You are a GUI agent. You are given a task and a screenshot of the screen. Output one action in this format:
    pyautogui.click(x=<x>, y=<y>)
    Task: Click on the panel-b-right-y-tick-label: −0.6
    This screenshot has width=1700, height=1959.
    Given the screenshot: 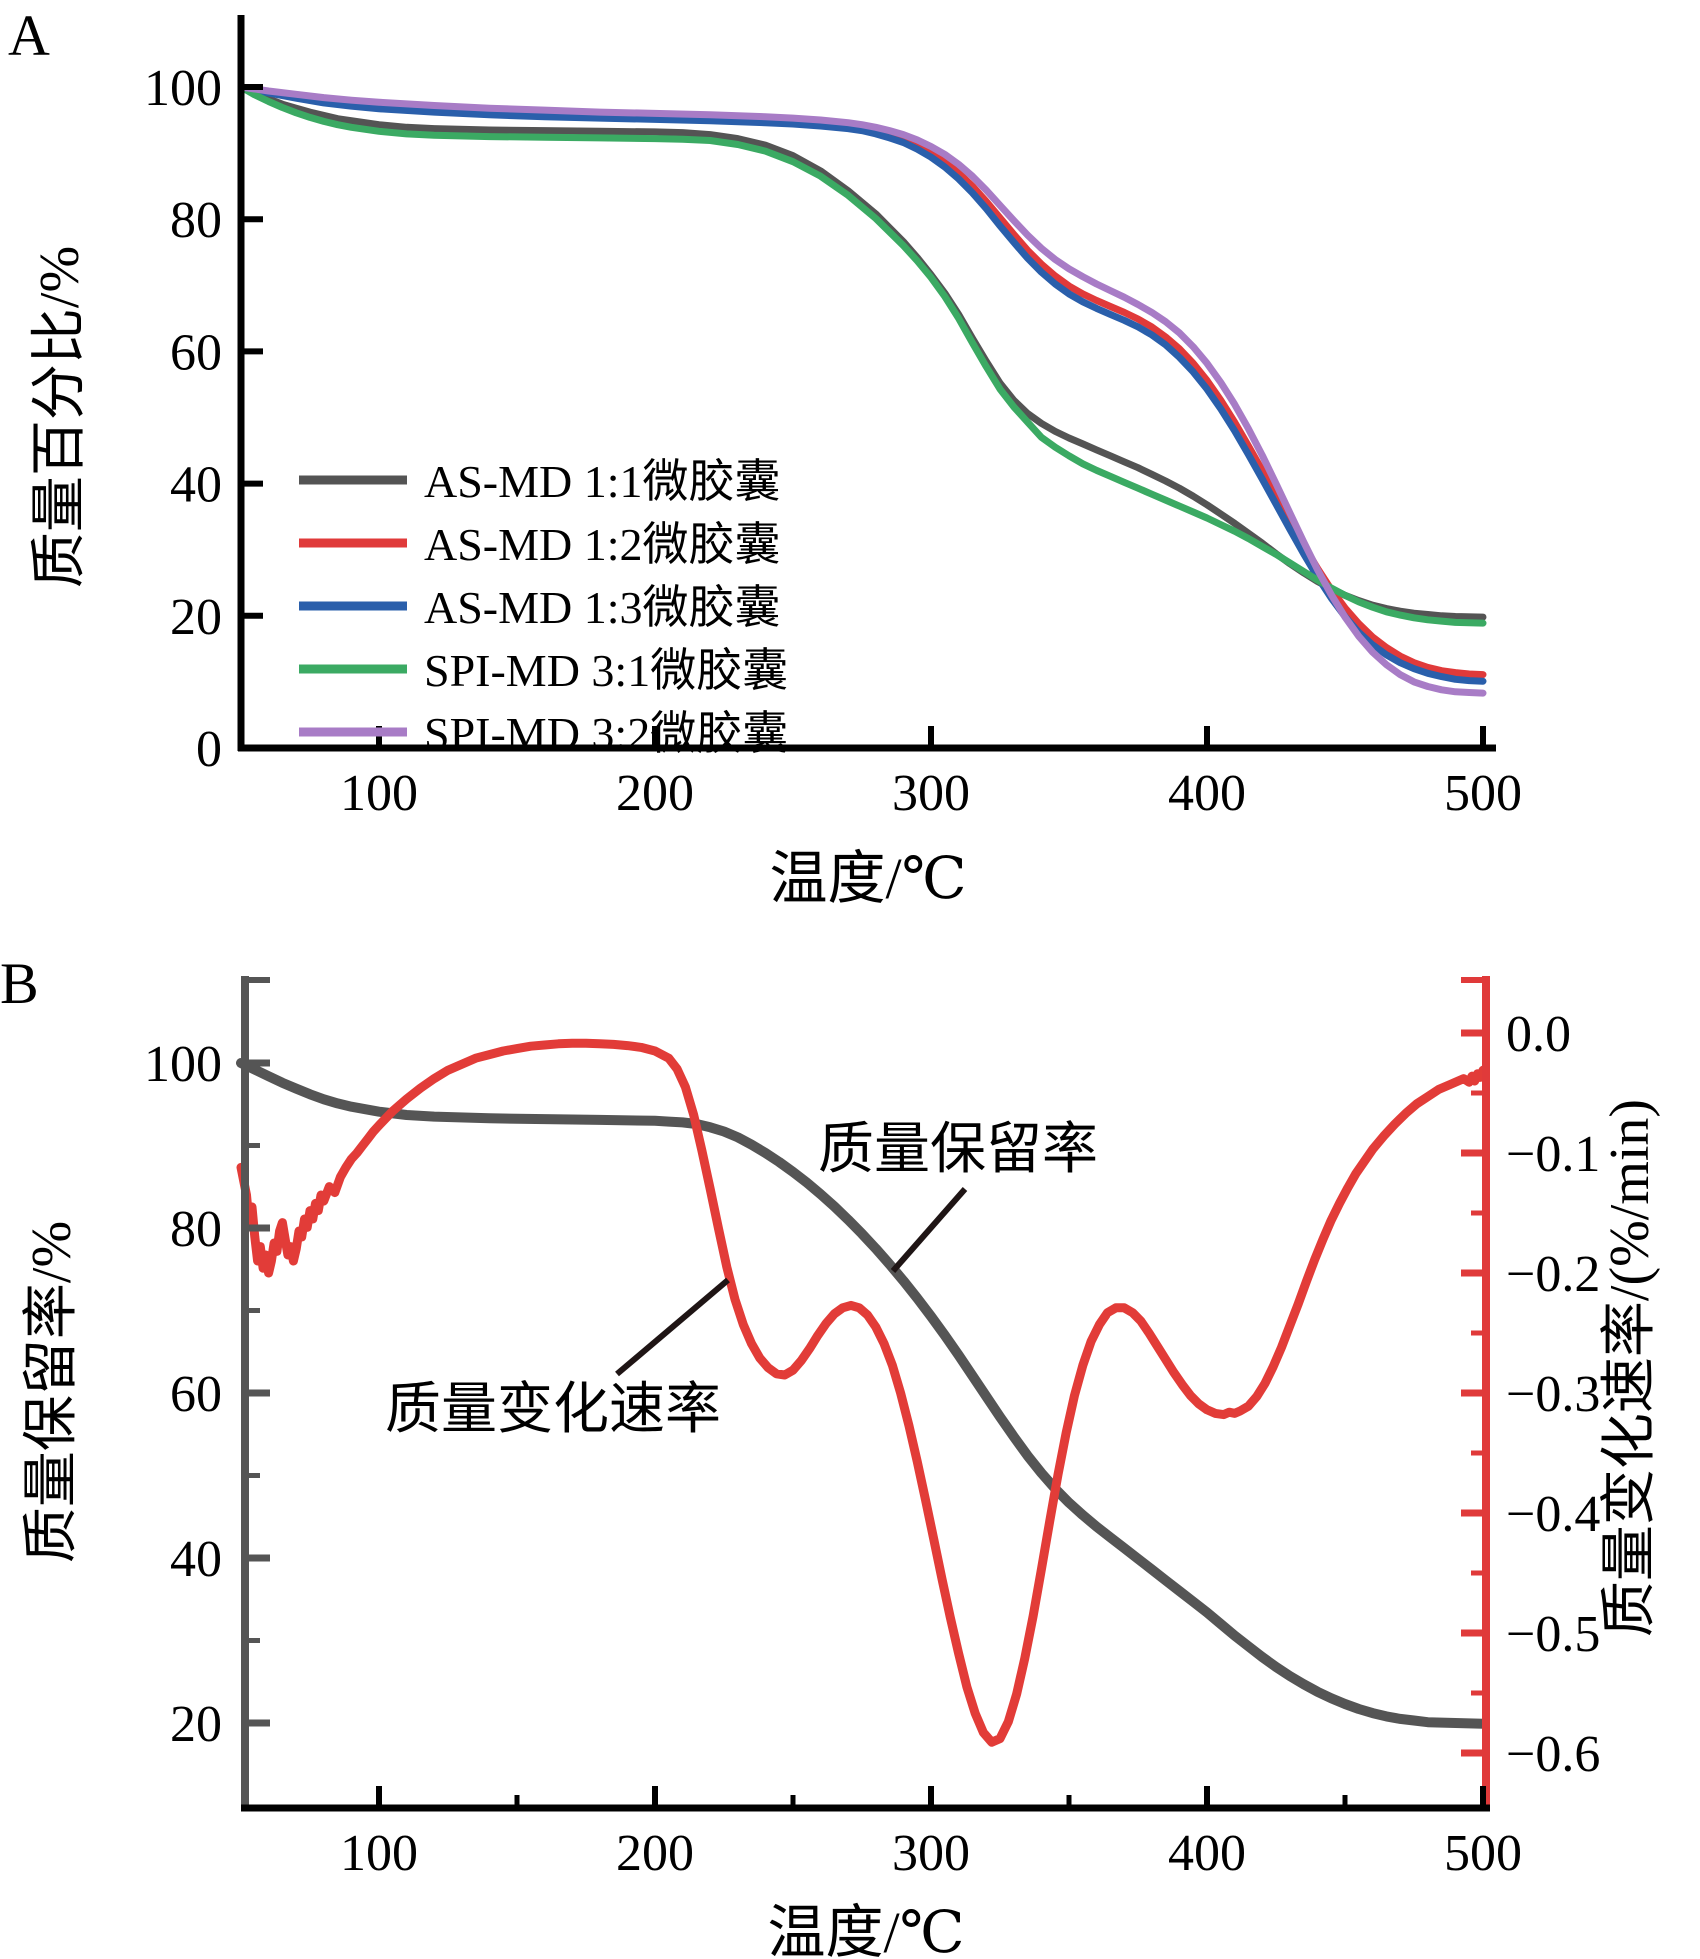 What is the action you would take?
    pyautogui.click(x=1553, y=1754)
    